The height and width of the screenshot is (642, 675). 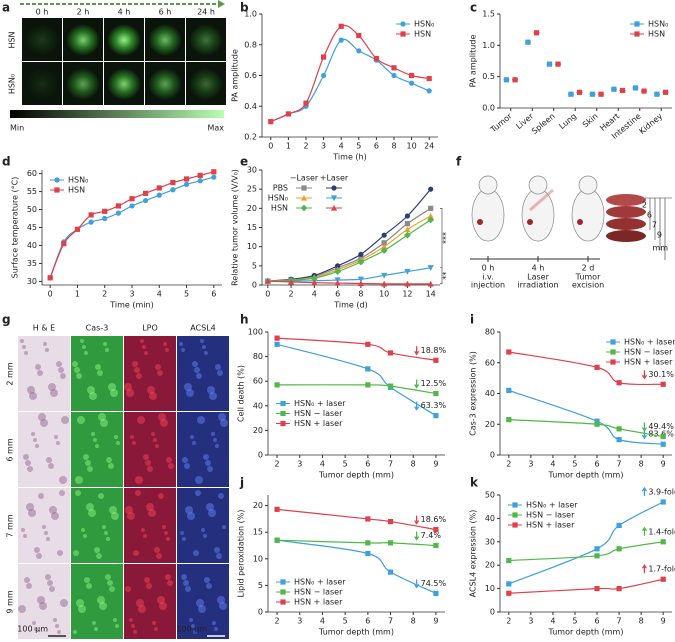 What do you see at coordinates (422, 34) in the screenshot?
I see `legend-label: HSN` at bounding box center [422, 34].